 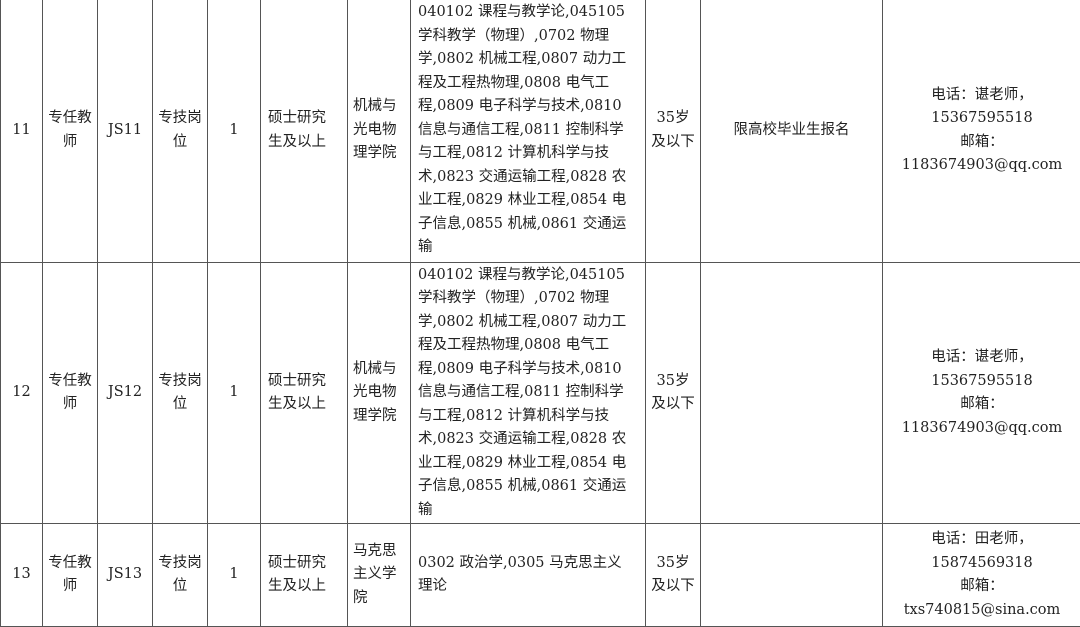 I want to click on cell-code: JS11, so click(x=125, y=131).